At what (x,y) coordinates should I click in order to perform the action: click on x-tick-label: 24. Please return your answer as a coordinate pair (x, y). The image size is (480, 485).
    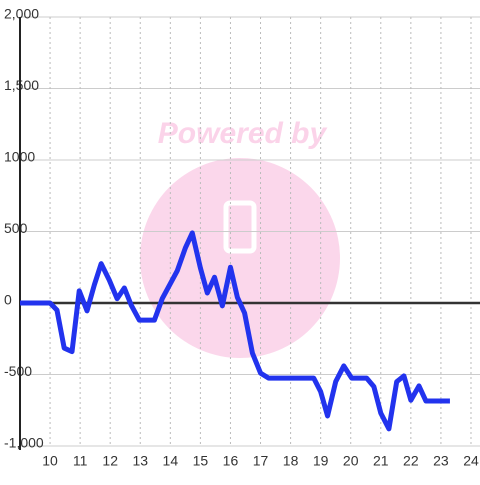
    Looking at the image, I should click on (471, 461).